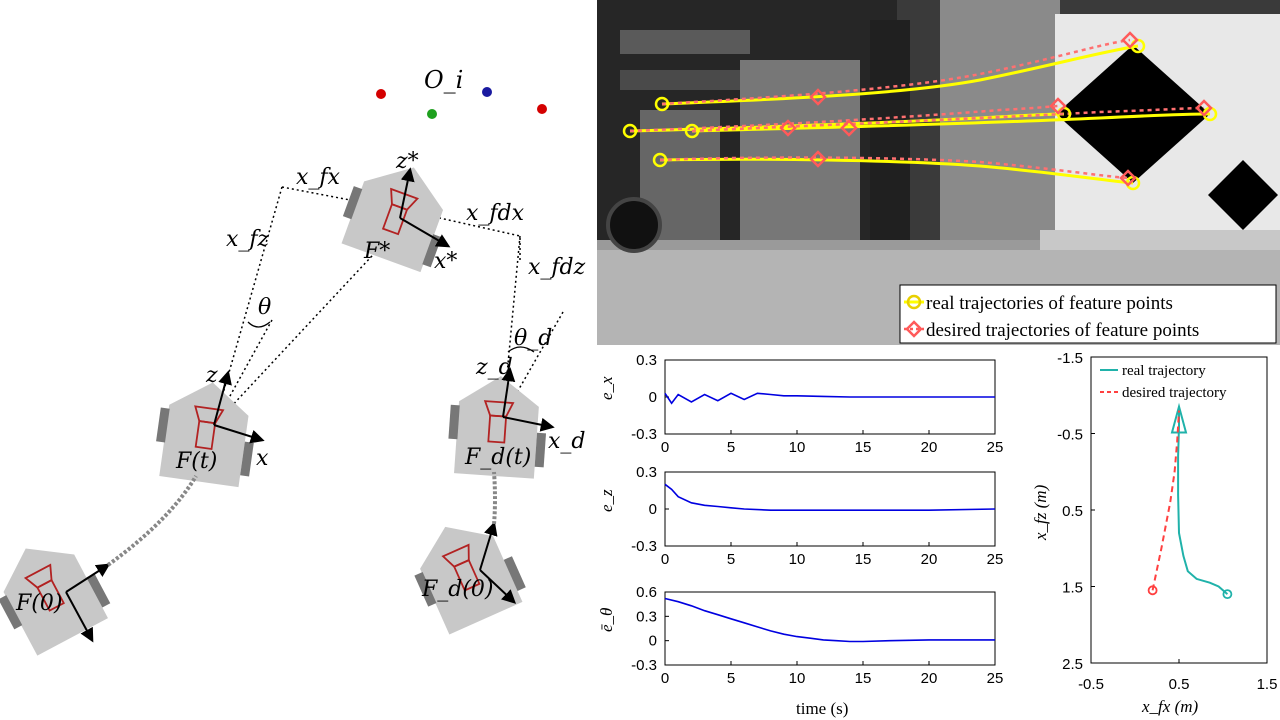 The width and height of the screenshot is (1280, 720). I want to click on frame-0-label: F(0), so click(38, 603).